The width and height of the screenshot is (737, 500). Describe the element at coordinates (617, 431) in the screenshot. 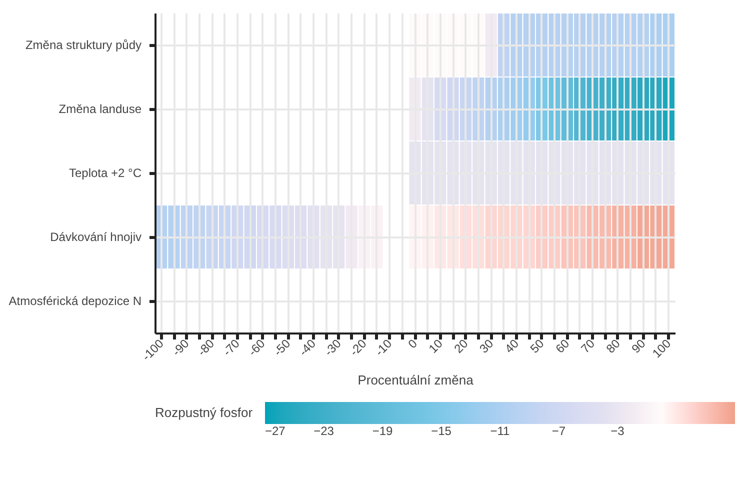

I see `color-bar-label: −3` at that location.